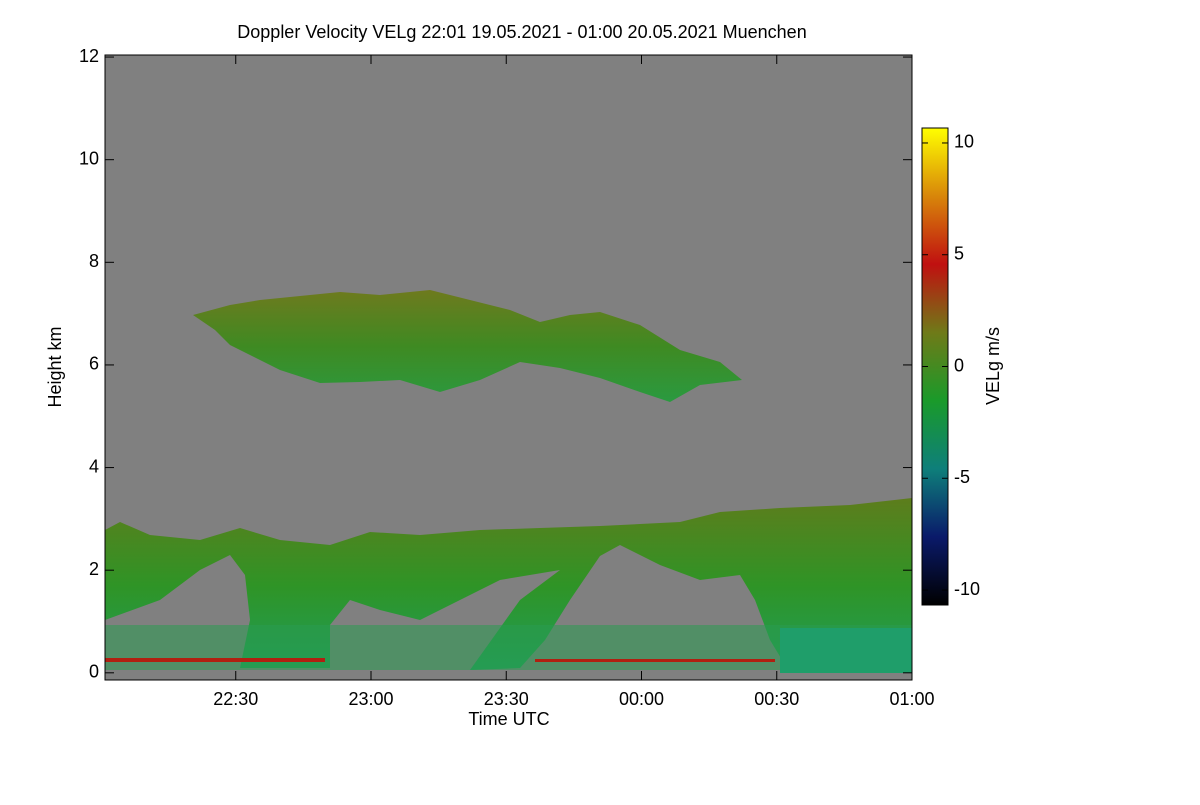 The height and width of the screenshot is (805, 1200). I want to click on y-tick-label: 2, so click(94, 569).